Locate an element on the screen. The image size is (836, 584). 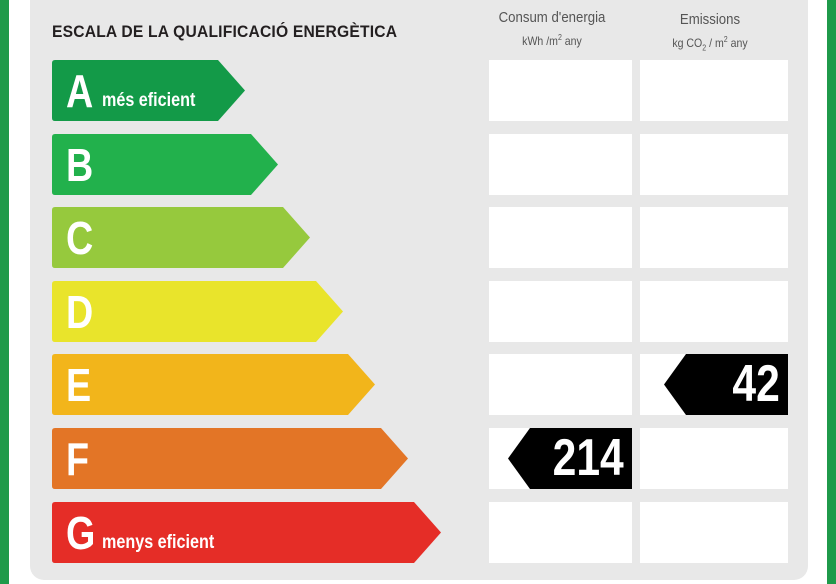
emissions-cell-e: 42 is located at coordinates (714, 384).